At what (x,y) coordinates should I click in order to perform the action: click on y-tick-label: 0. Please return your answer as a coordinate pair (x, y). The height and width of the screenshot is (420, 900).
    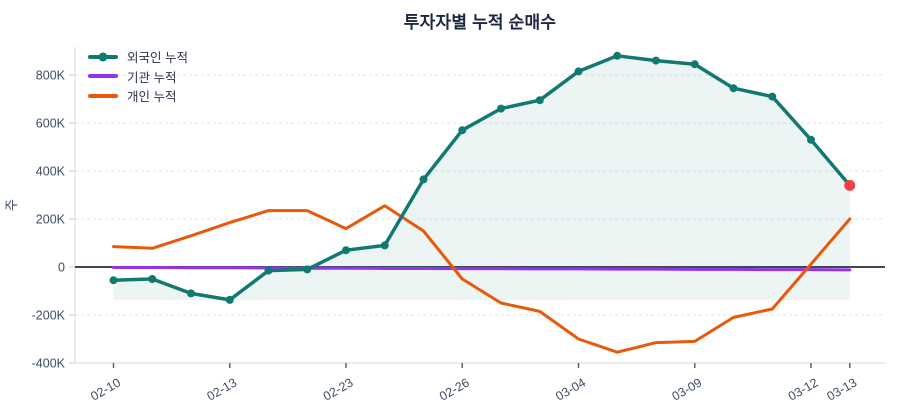
    Looking at the image, I should click on (61, 268).